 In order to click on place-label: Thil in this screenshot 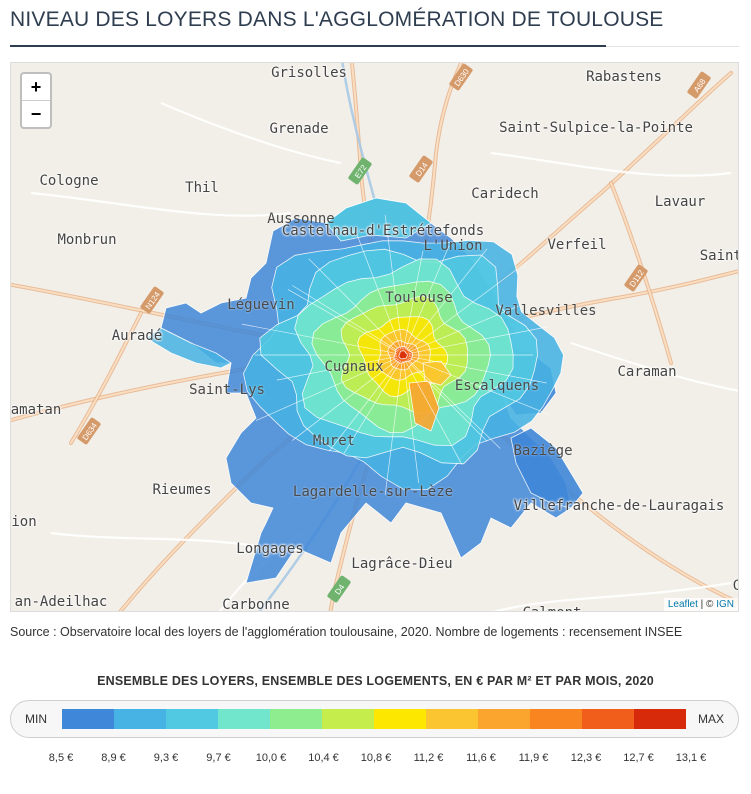, I will do `click(202, 188)`.